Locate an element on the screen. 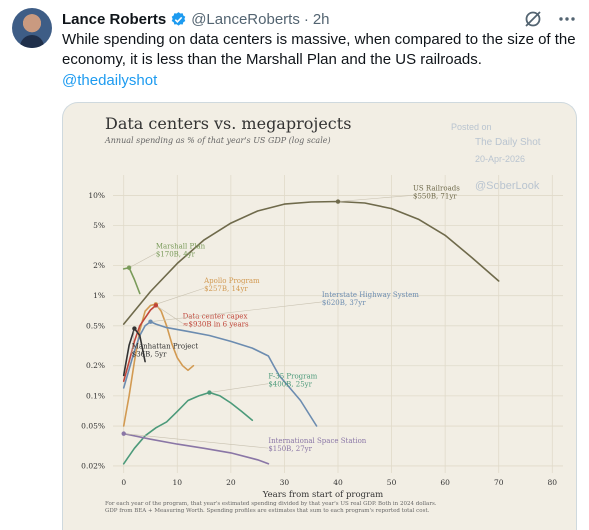 The image size is (589, 530). grok-icon is located at coordinates (533, 19).